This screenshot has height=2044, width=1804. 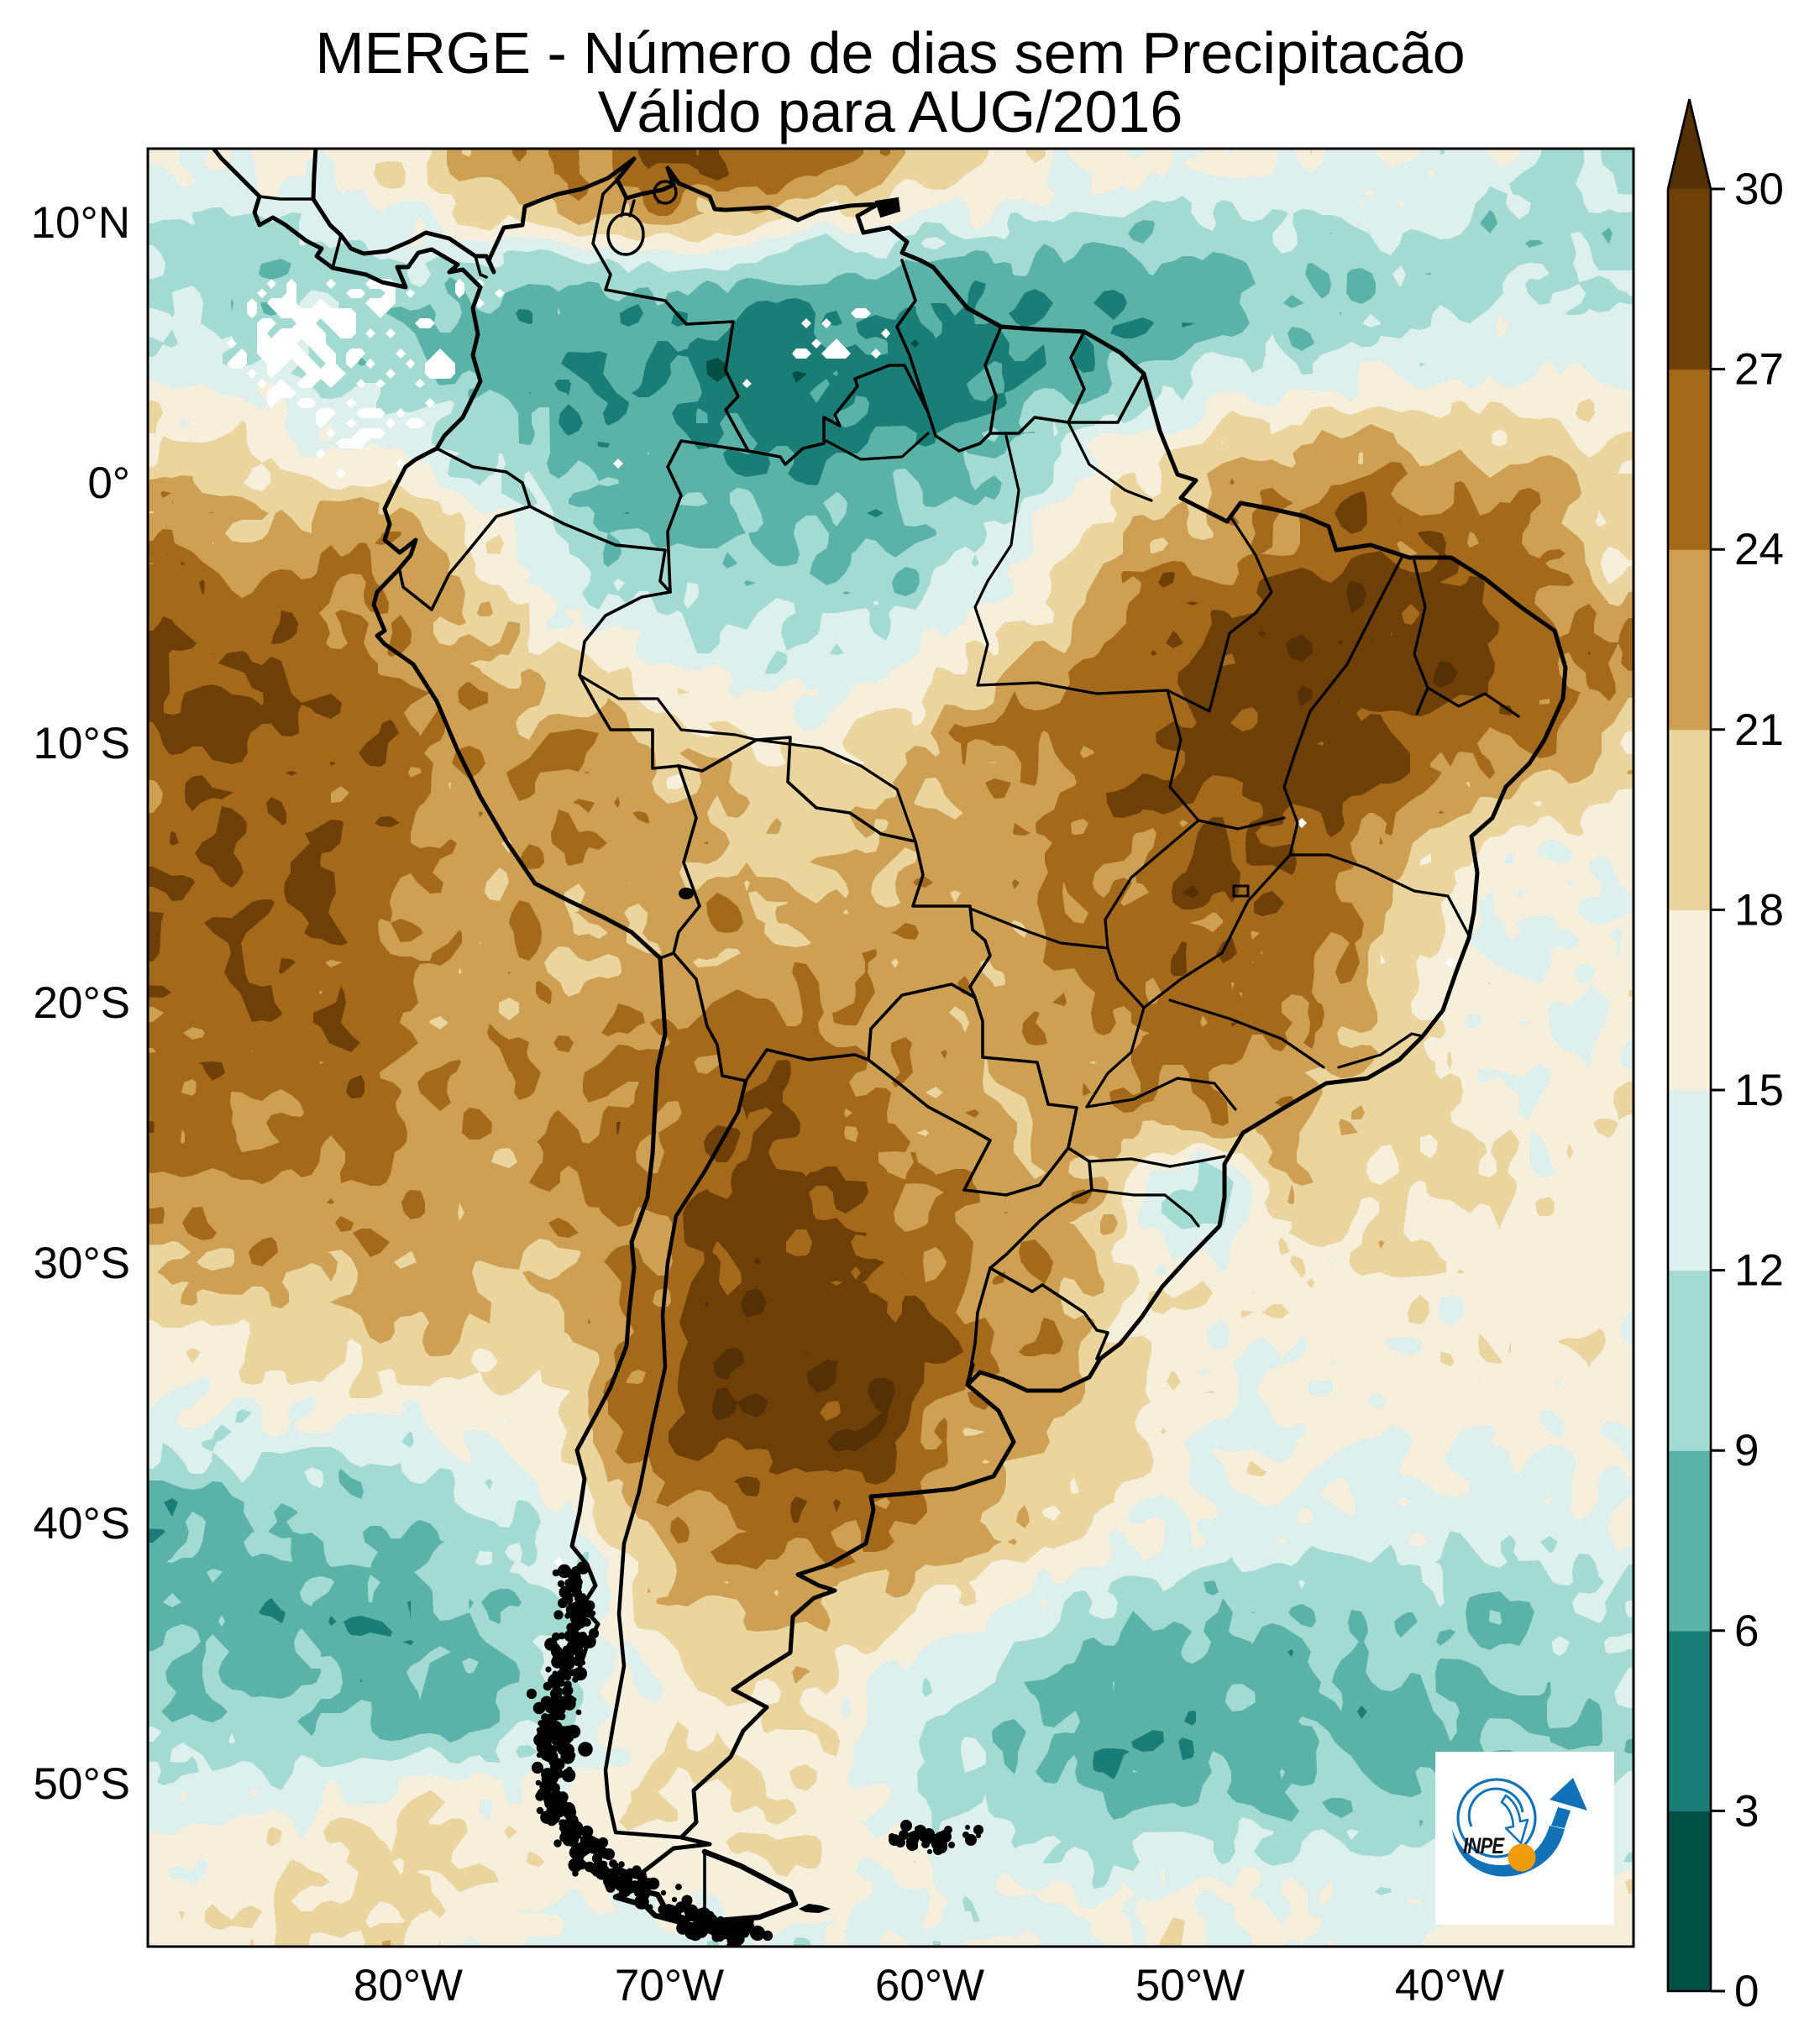 What do you see at coordinates (1746, 1991) in the screenshot?
I see `svg-text: 0` at bounding box center [1746, 1991].